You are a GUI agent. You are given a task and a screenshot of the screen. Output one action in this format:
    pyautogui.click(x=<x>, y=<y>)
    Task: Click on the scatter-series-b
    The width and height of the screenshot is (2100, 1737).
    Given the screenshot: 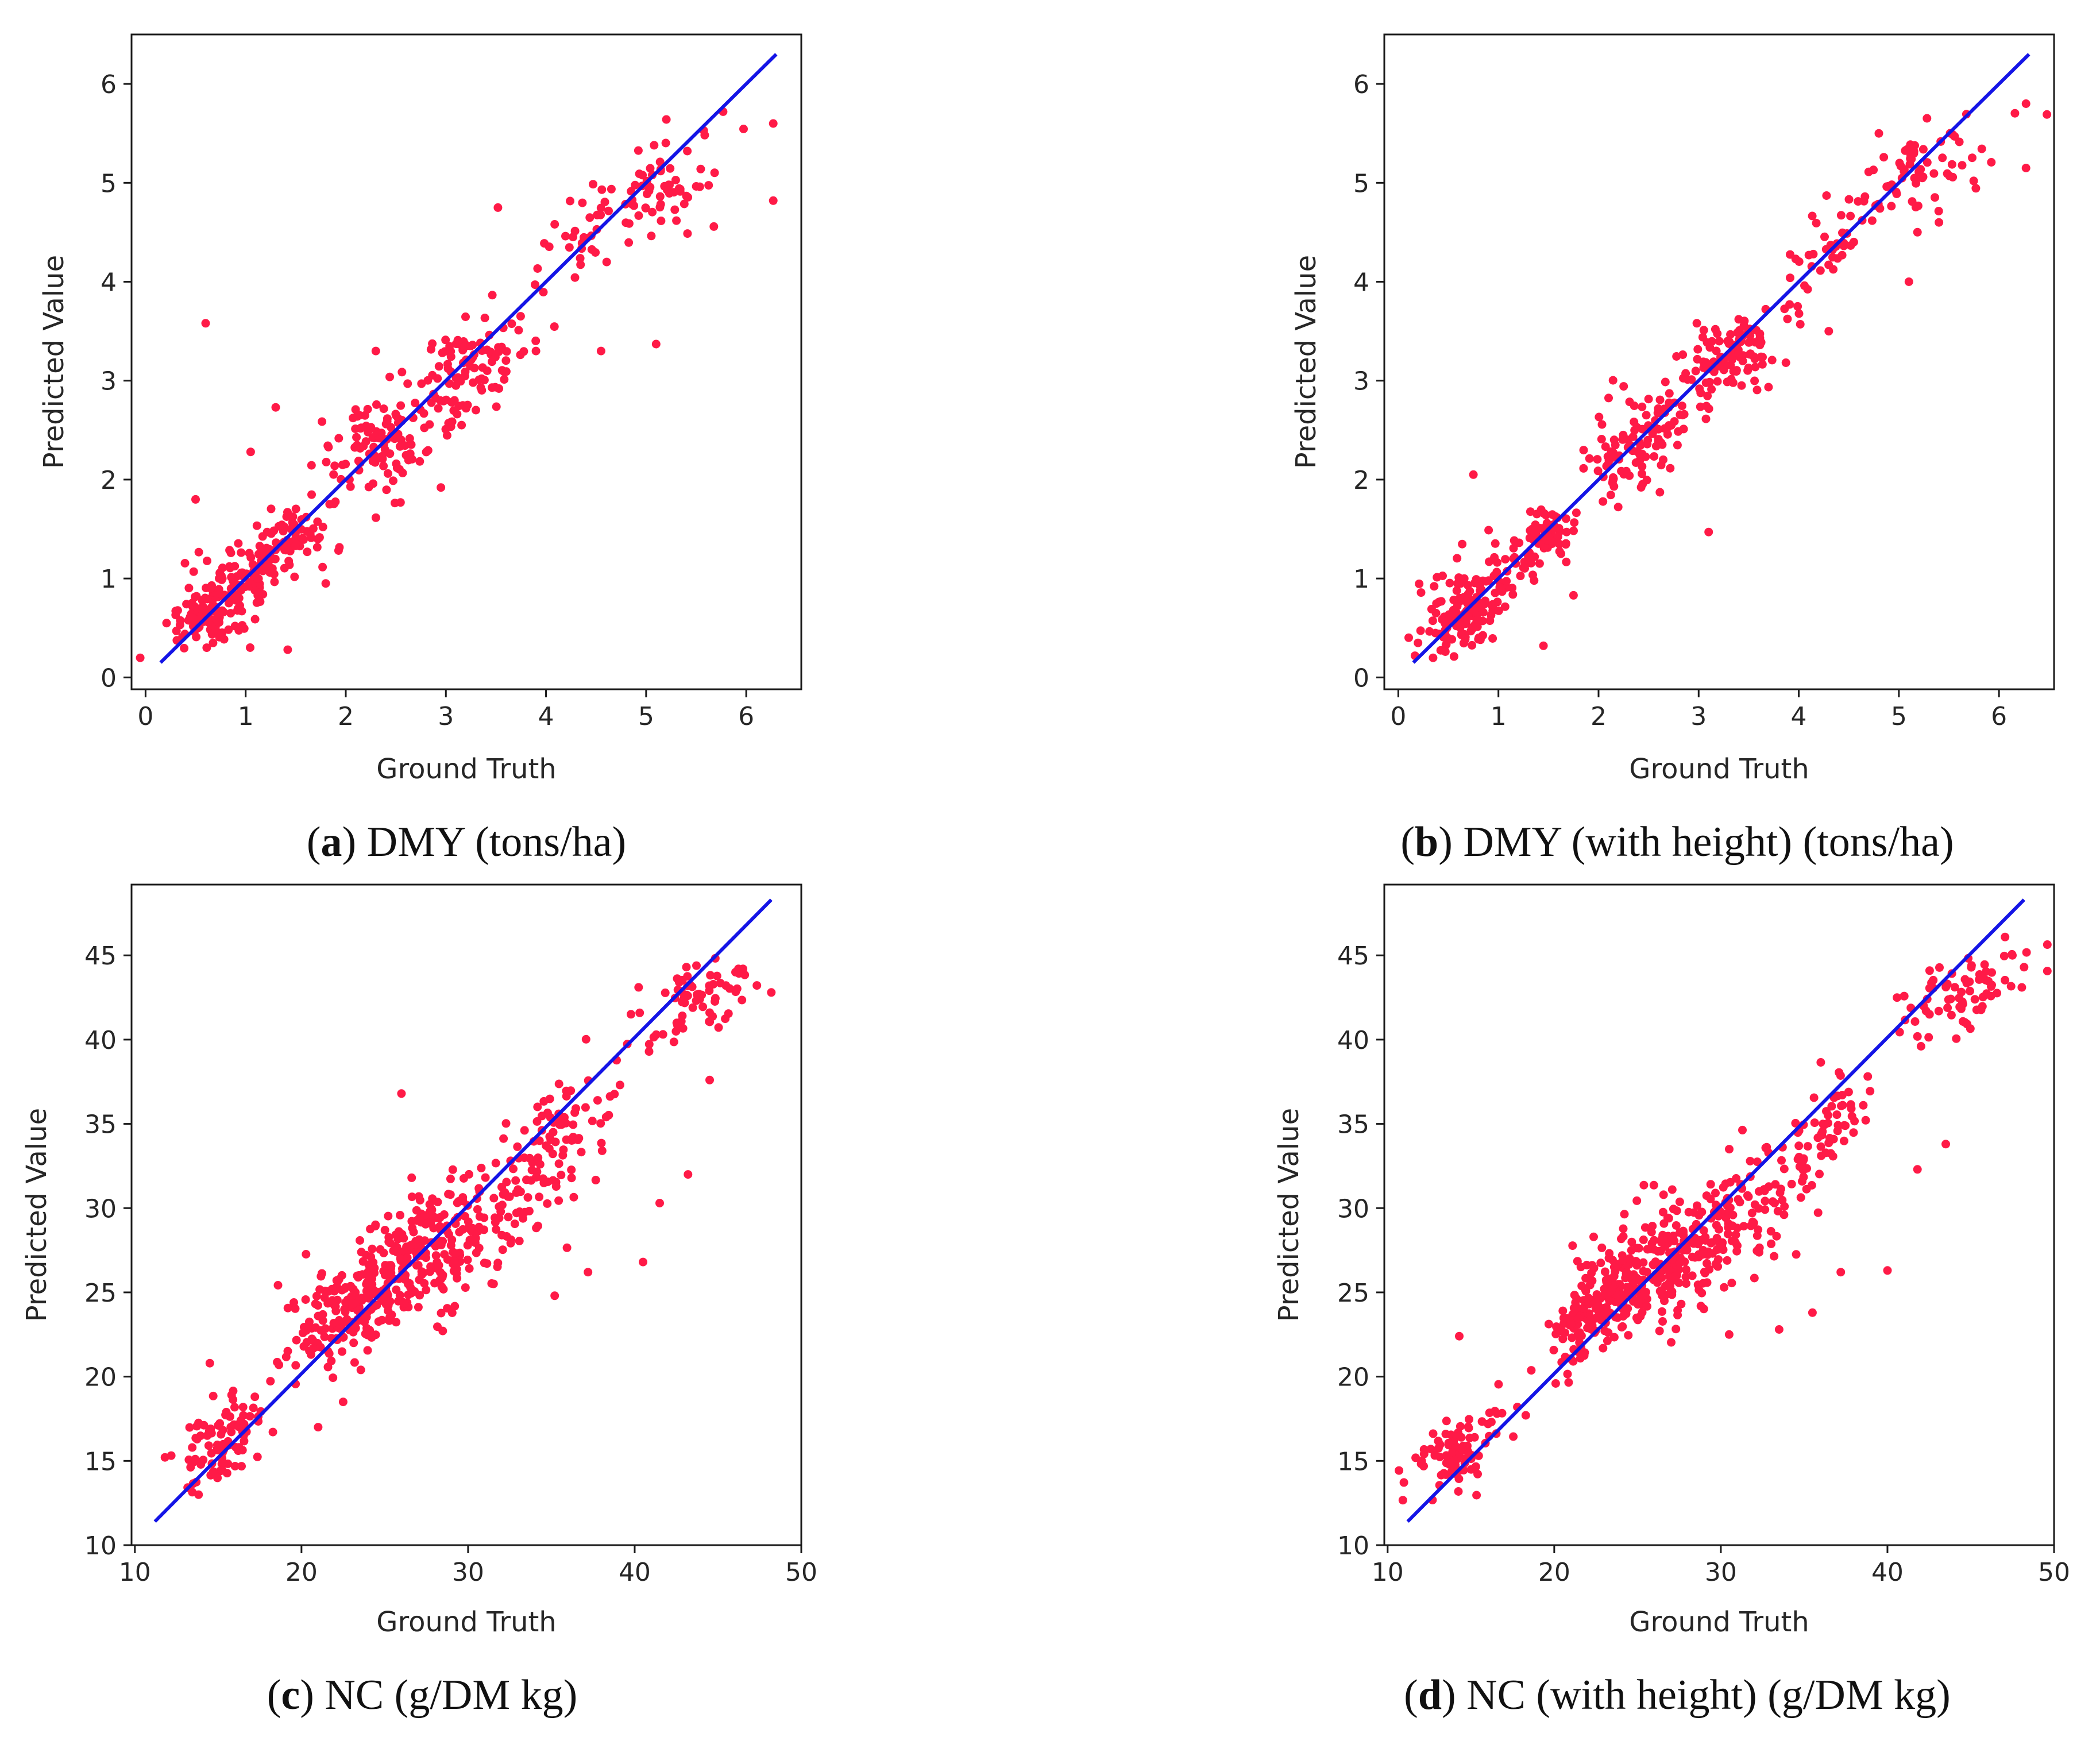 What is the action you would take?
    pyautogui.click(x=1728, y=380)
    